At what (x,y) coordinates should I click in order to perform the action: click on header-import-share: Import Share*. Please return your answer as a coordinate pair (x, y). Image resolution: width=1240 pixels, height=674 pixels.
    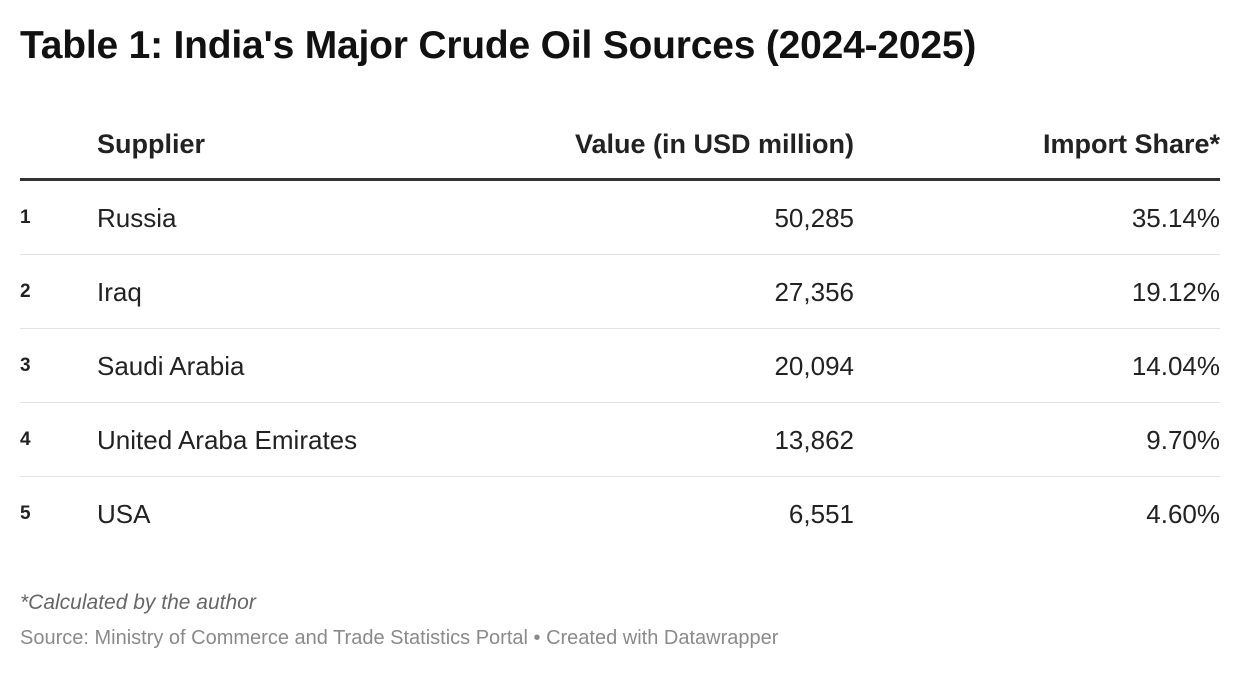
    Looking at the image, I should click on (1131, 144).